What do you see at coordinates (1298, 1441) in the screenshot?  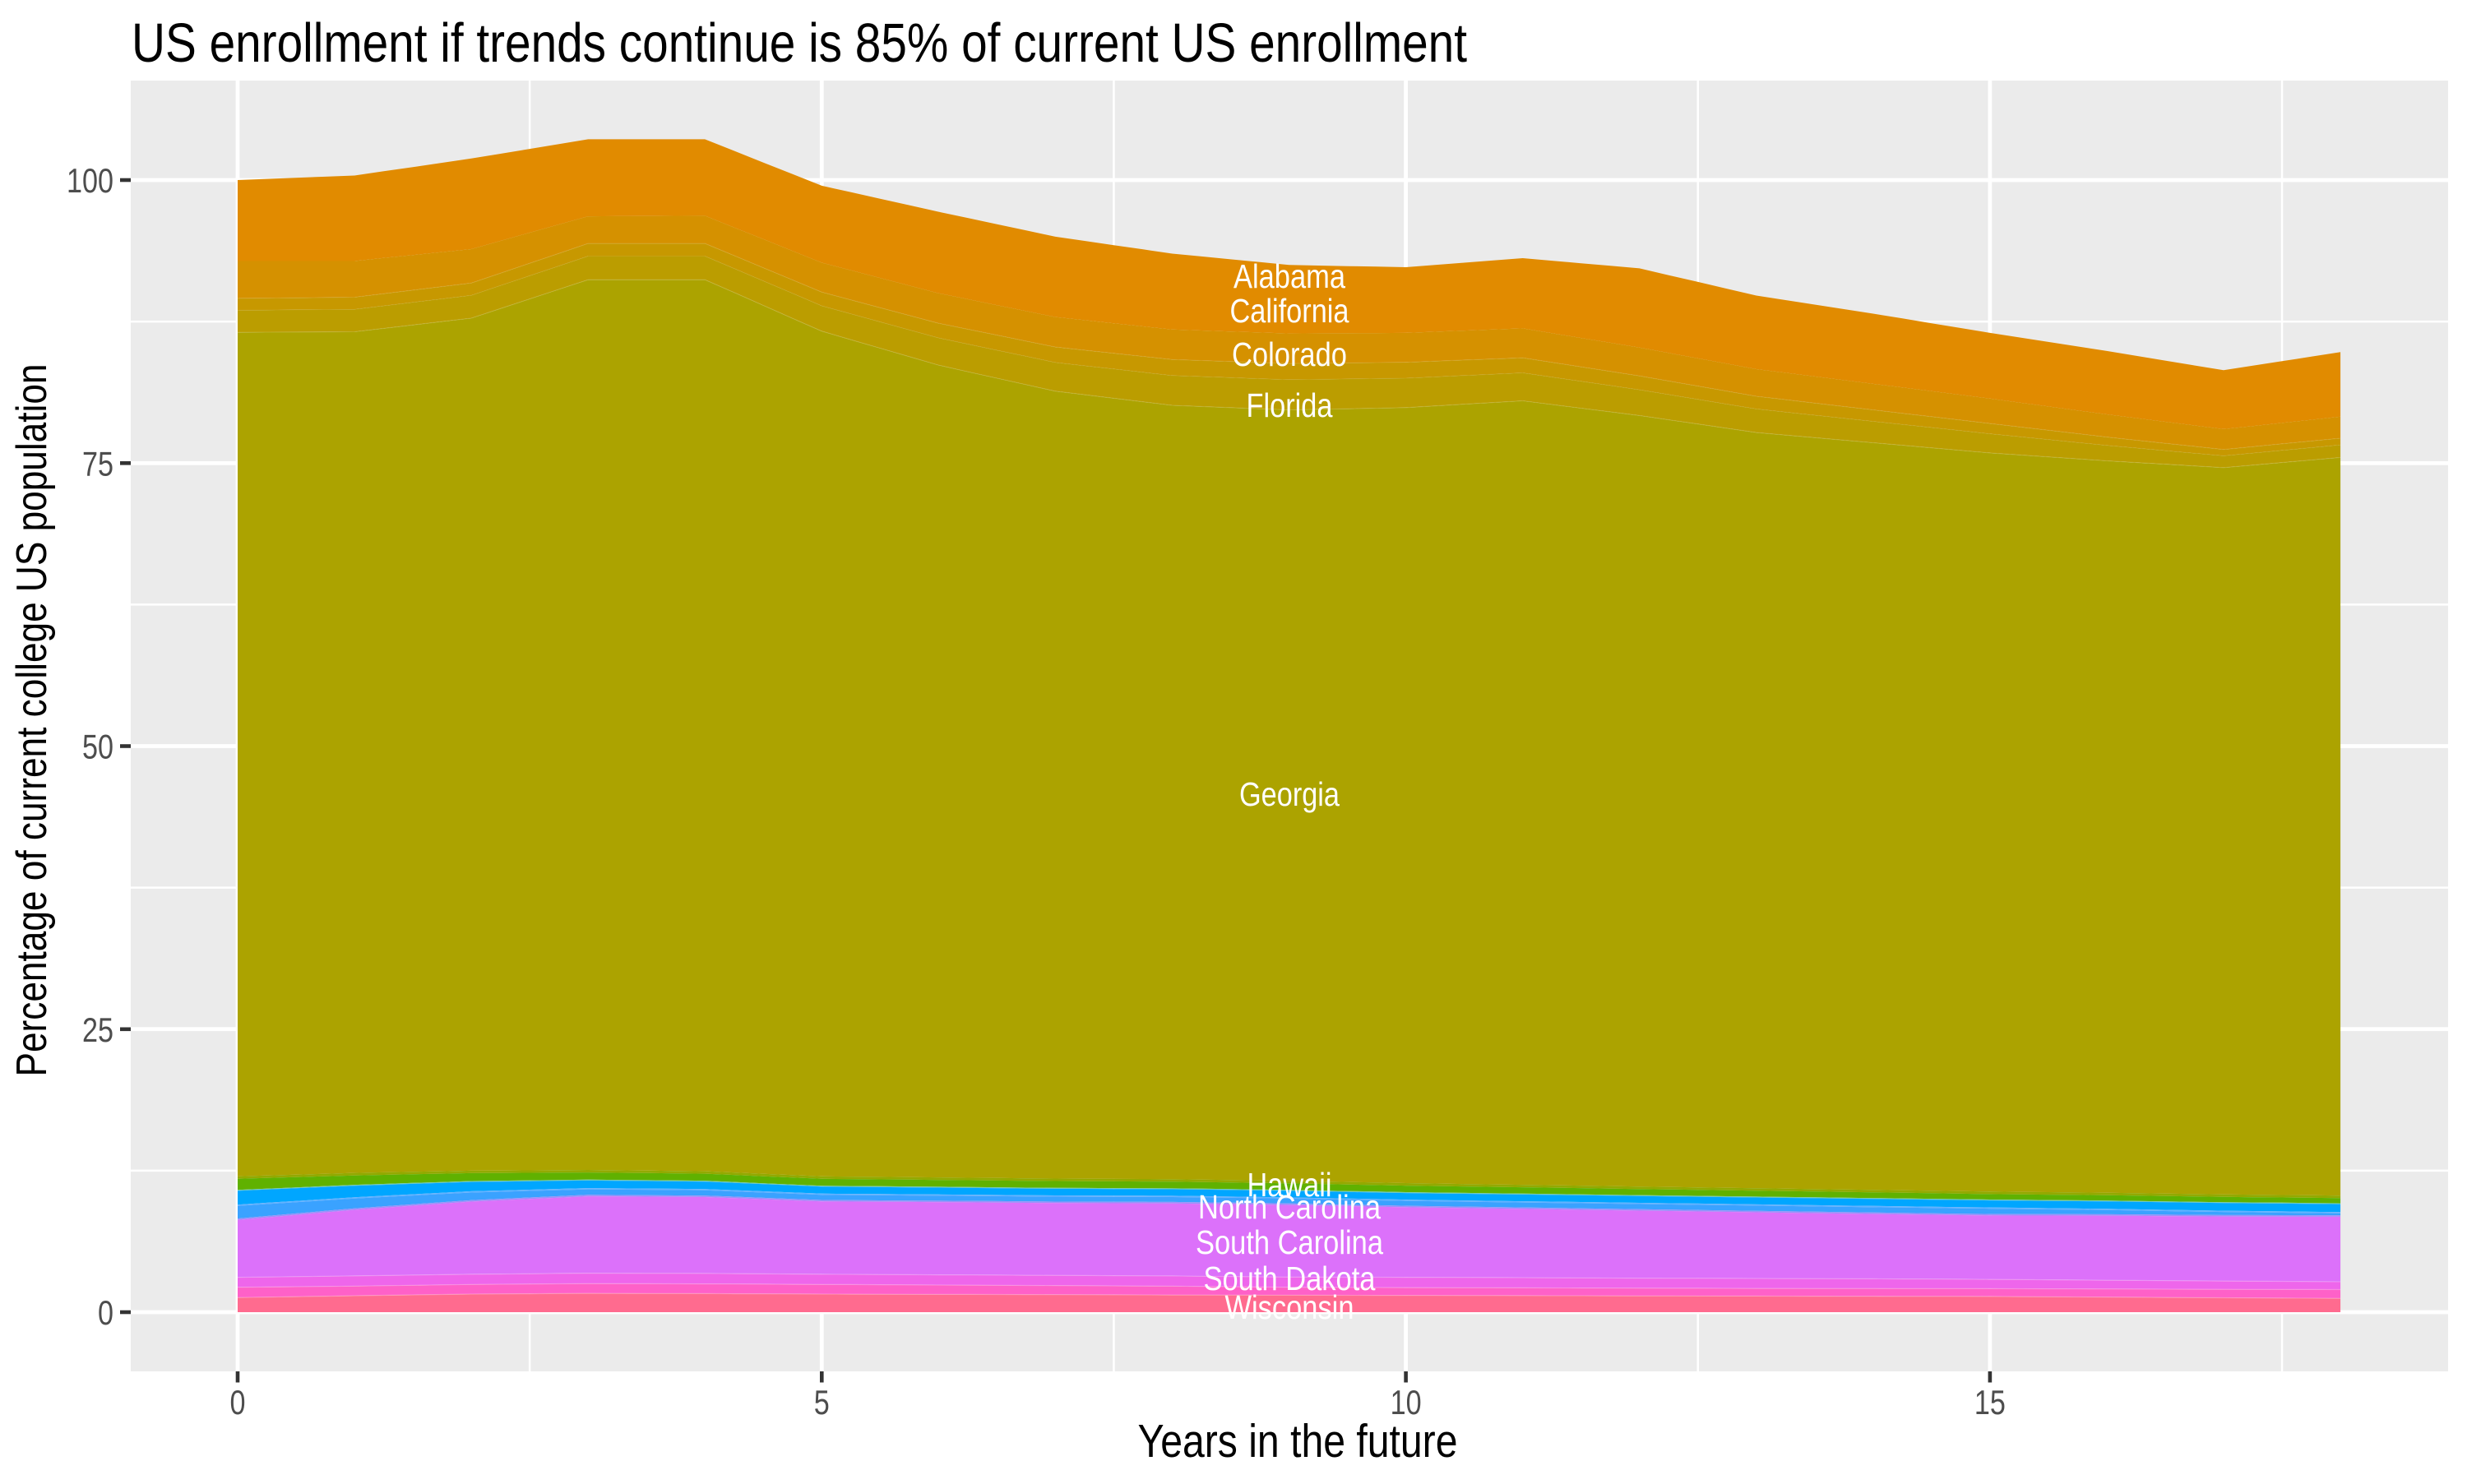 I see `svg-text: Years in the future` at bounding box center [1298, 1441].